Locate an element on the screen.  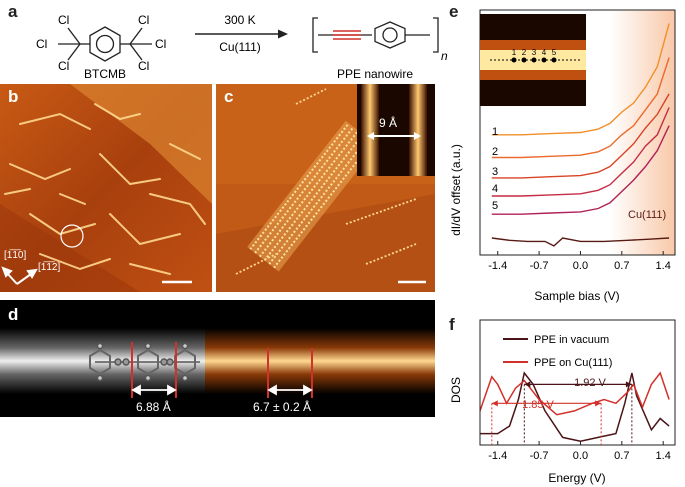
repeat-subscript: n is located at coordinates (444, 56).